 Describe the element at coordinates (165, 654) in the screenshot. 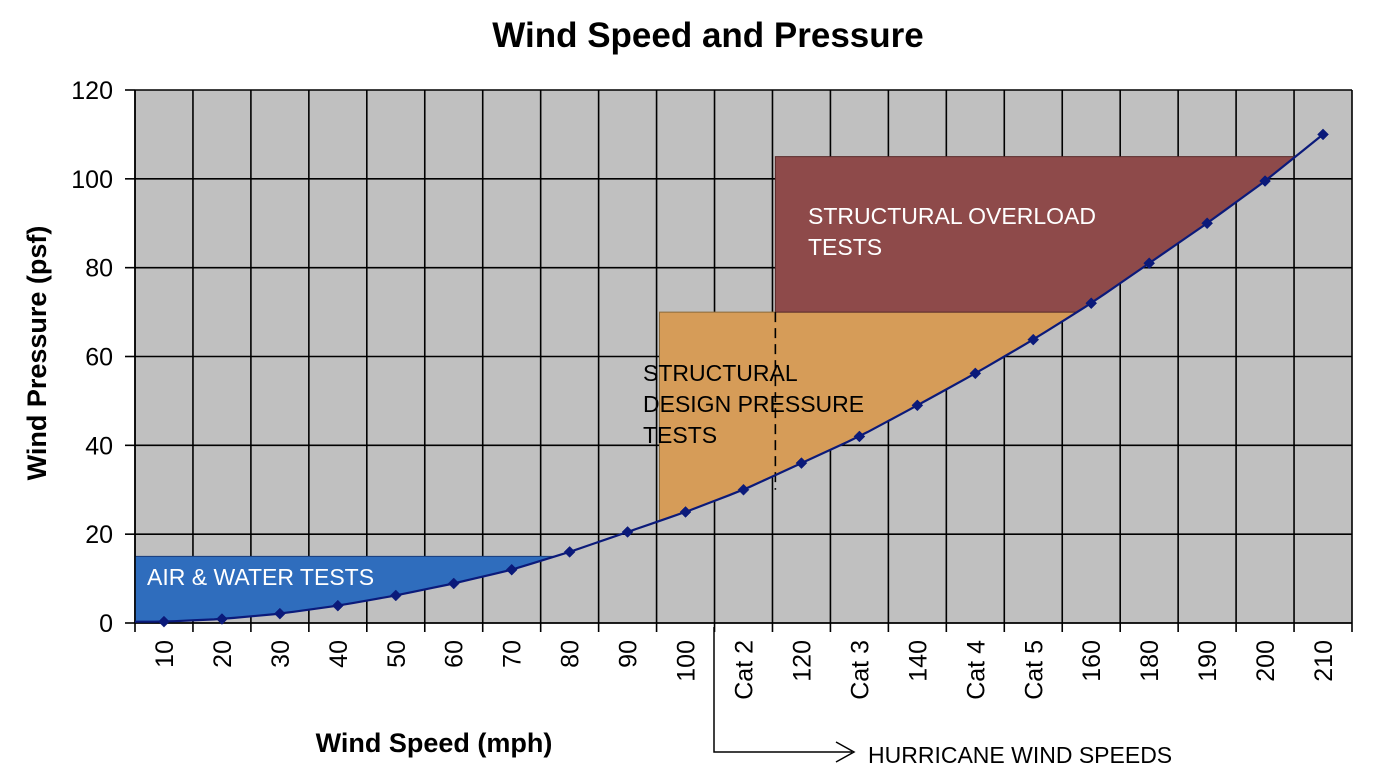

I see `x-tick-label: 10` at that location.